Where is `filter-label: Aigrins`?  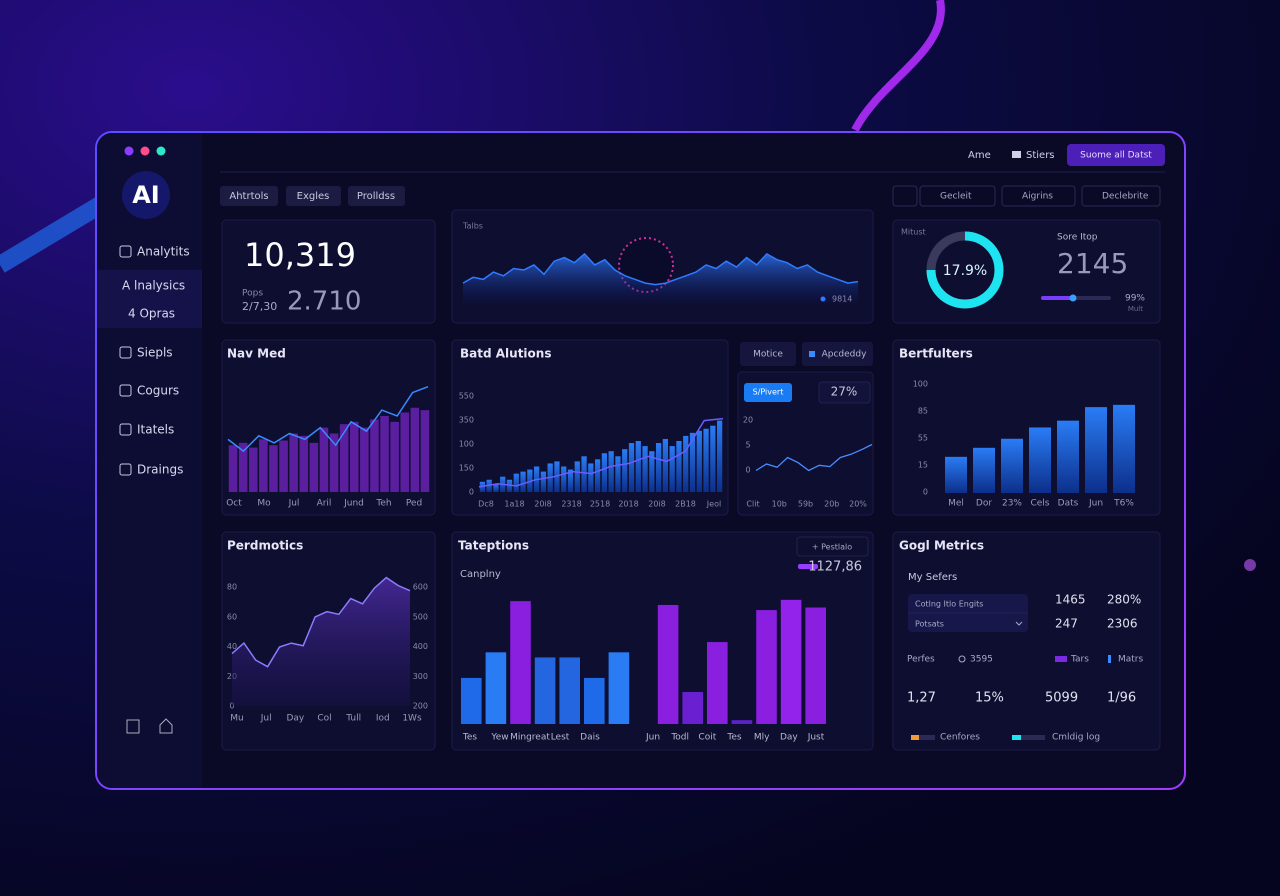 filter-label: Aigrins is located at coordinates (1037, 197).